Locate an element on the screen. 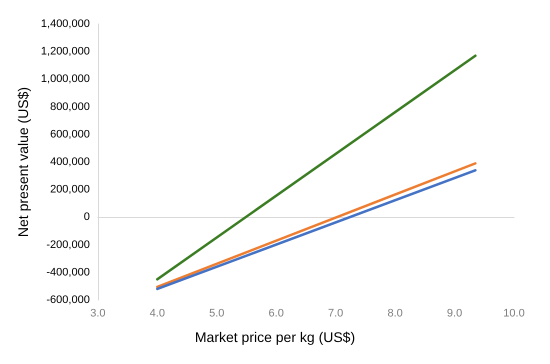 Image resolution: width=550 pixels, height=364 pixels. x-tick-label: 4.0 is located at coordinates (157, 314).